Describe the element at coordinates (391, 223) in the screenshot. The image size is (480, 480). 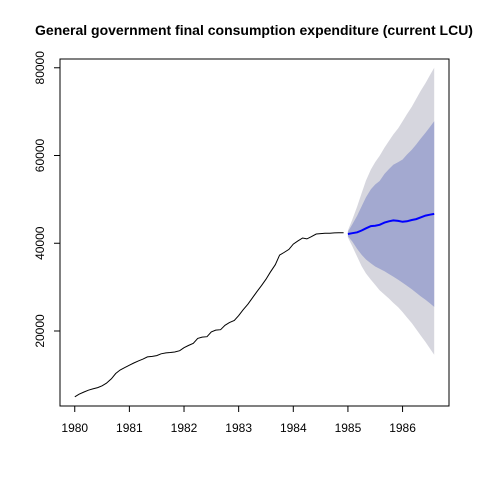
I see `forecast-series-line` at that location.